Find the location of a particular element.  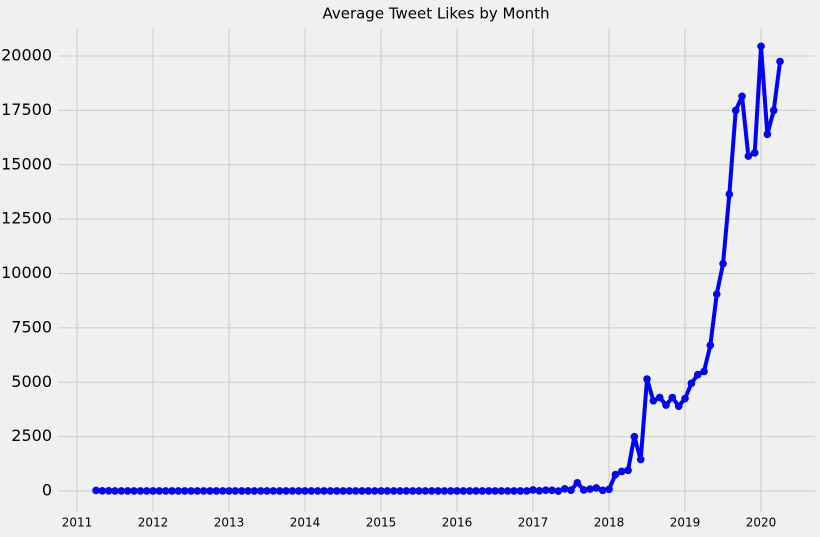

x-tick-label: 2017 is located at coordinates (533, 523).